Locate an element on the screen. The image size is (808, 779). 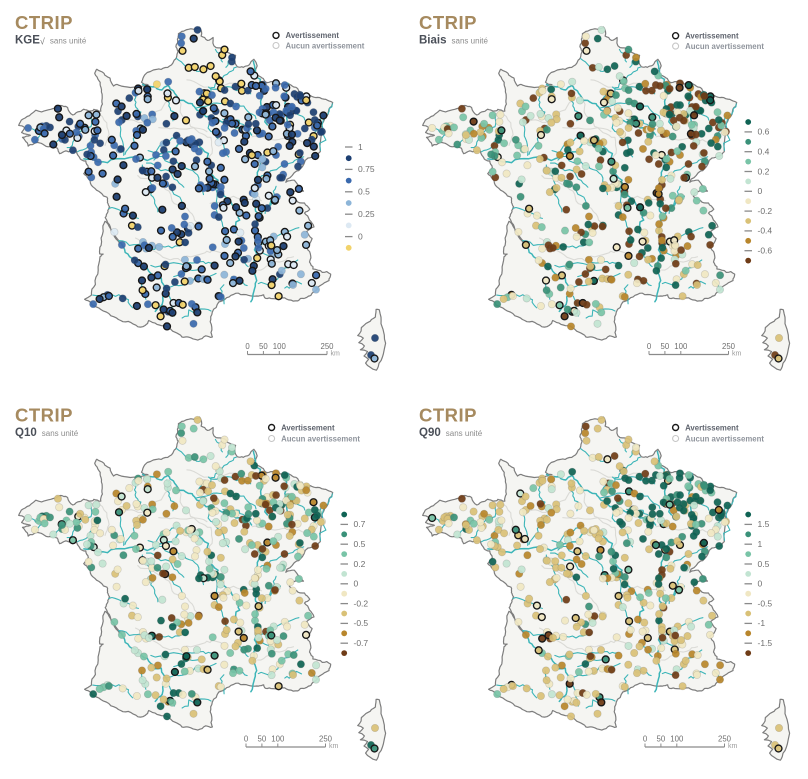
svg-text: 0.4 is located at coordinates (764, 152).